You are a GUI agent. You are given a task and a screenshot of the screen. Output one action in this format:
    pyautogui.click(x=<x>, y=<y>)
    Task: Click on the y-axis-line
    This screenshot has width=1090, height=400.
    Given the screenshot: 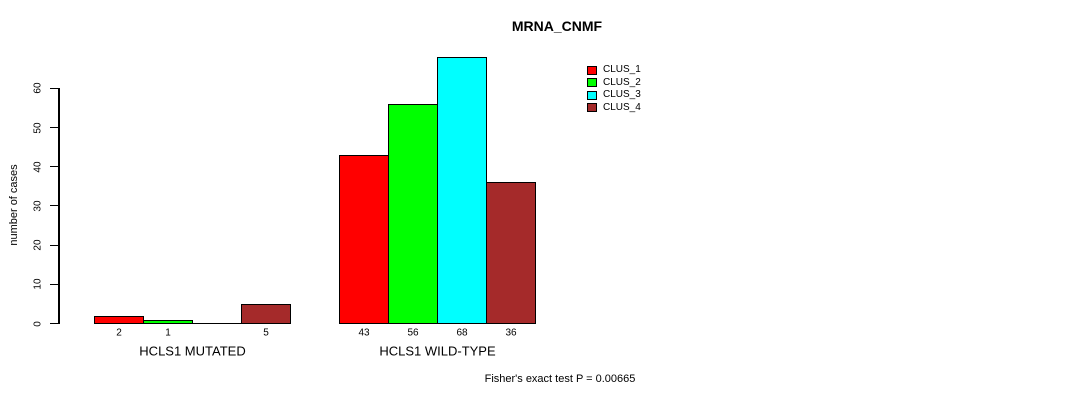 What is the action you would take?
    pyautogui.click(x=59, y=206)
    